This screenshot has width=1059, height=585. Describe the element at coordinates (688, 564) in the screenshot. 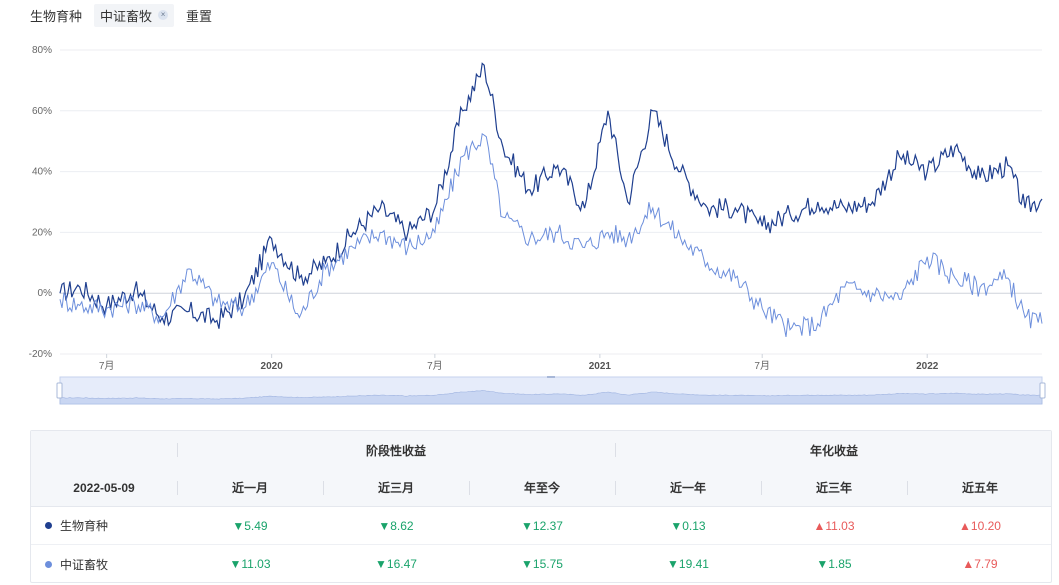

I see `return-value: ▼19.41` at that location.